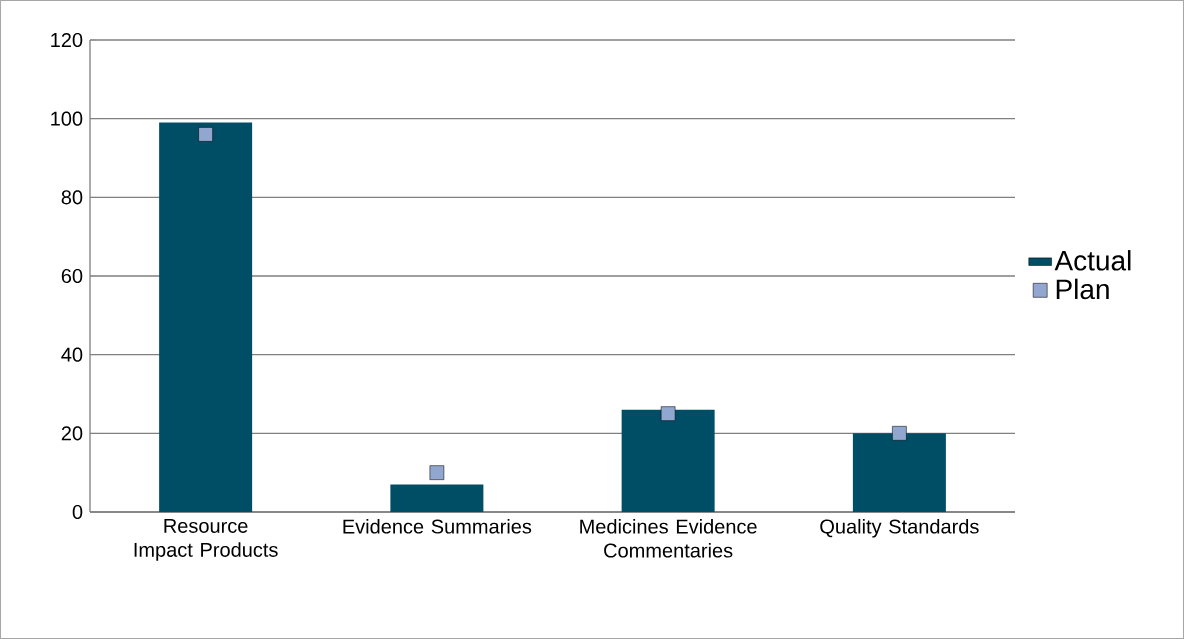 The height and width of the screenshot is (639, 1184). What do you see at coordinates (72, 197) in the screenshot?
I see `y-tick-label: 80` at bounding box center [72, 197].